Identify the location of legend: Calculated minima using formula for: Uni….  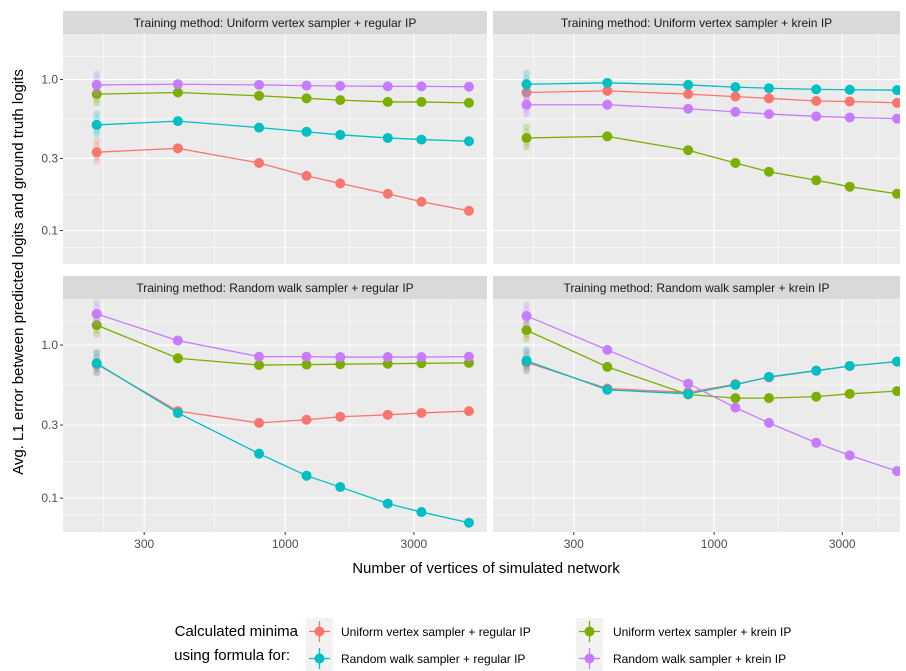
(482, 644).